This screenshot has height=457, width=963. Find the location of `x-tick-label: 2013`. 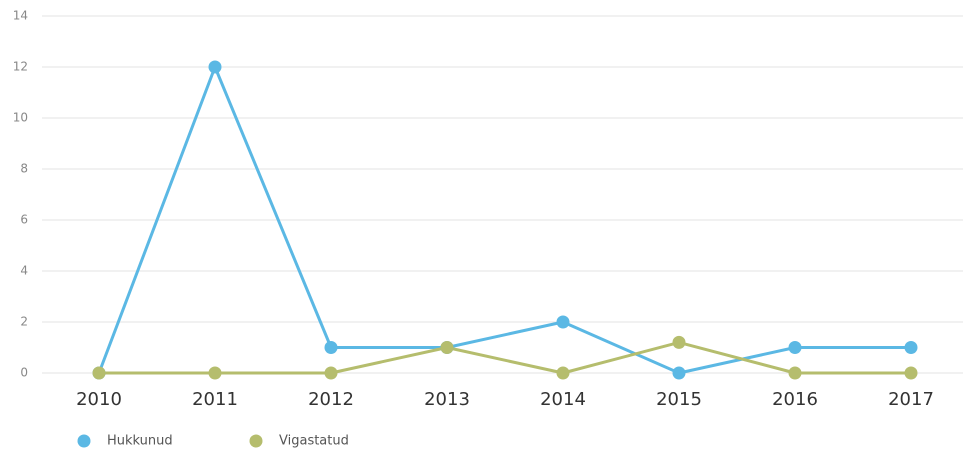

x-tick-label: 2013 is located at coordinates (447, 399).